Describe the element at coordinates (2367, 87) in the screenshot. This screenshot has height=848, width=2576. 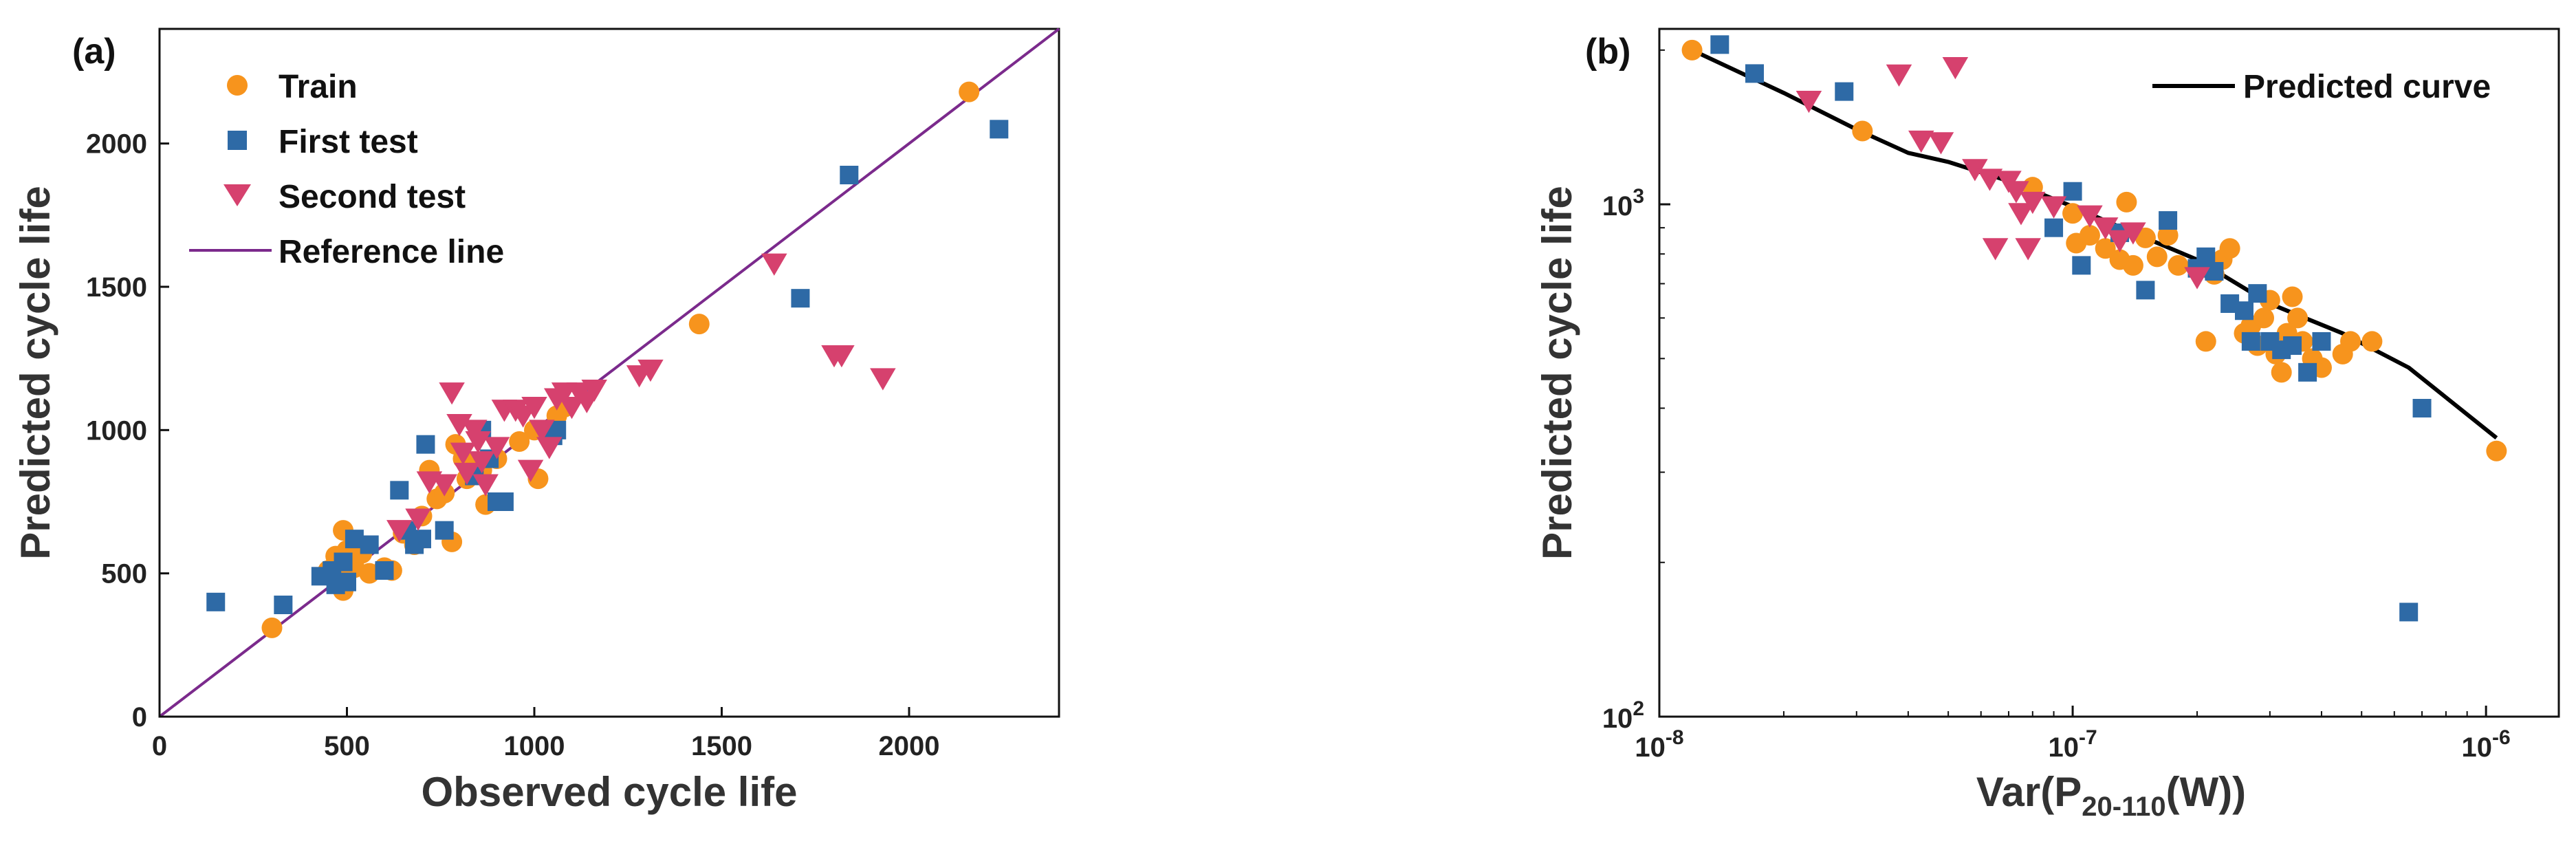
I see `legend-predicted-curve-label: Predicted curve` at that location.